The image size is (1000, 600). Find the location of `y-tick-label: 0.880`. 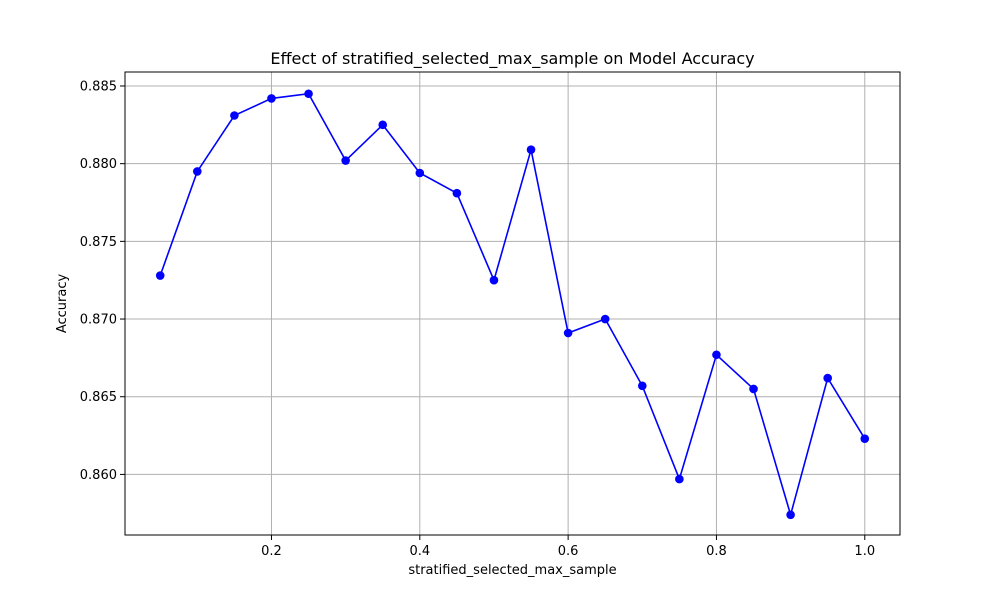

y-tick-label: 0.880 is located at coordinates (98, 164).